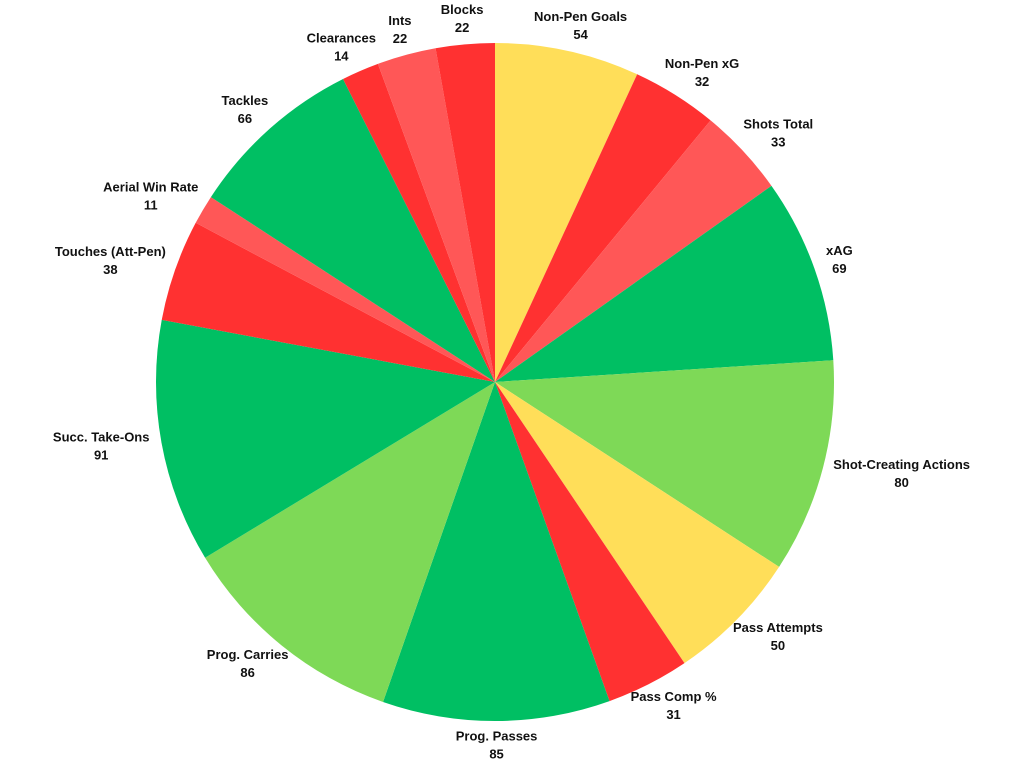 Image resolution: width=1024 pixels, height=768 pixels. What do you see at coordinates (901, 482) in the screenshot?
I see `slice-value: 80` at bounding box center [901, 482].